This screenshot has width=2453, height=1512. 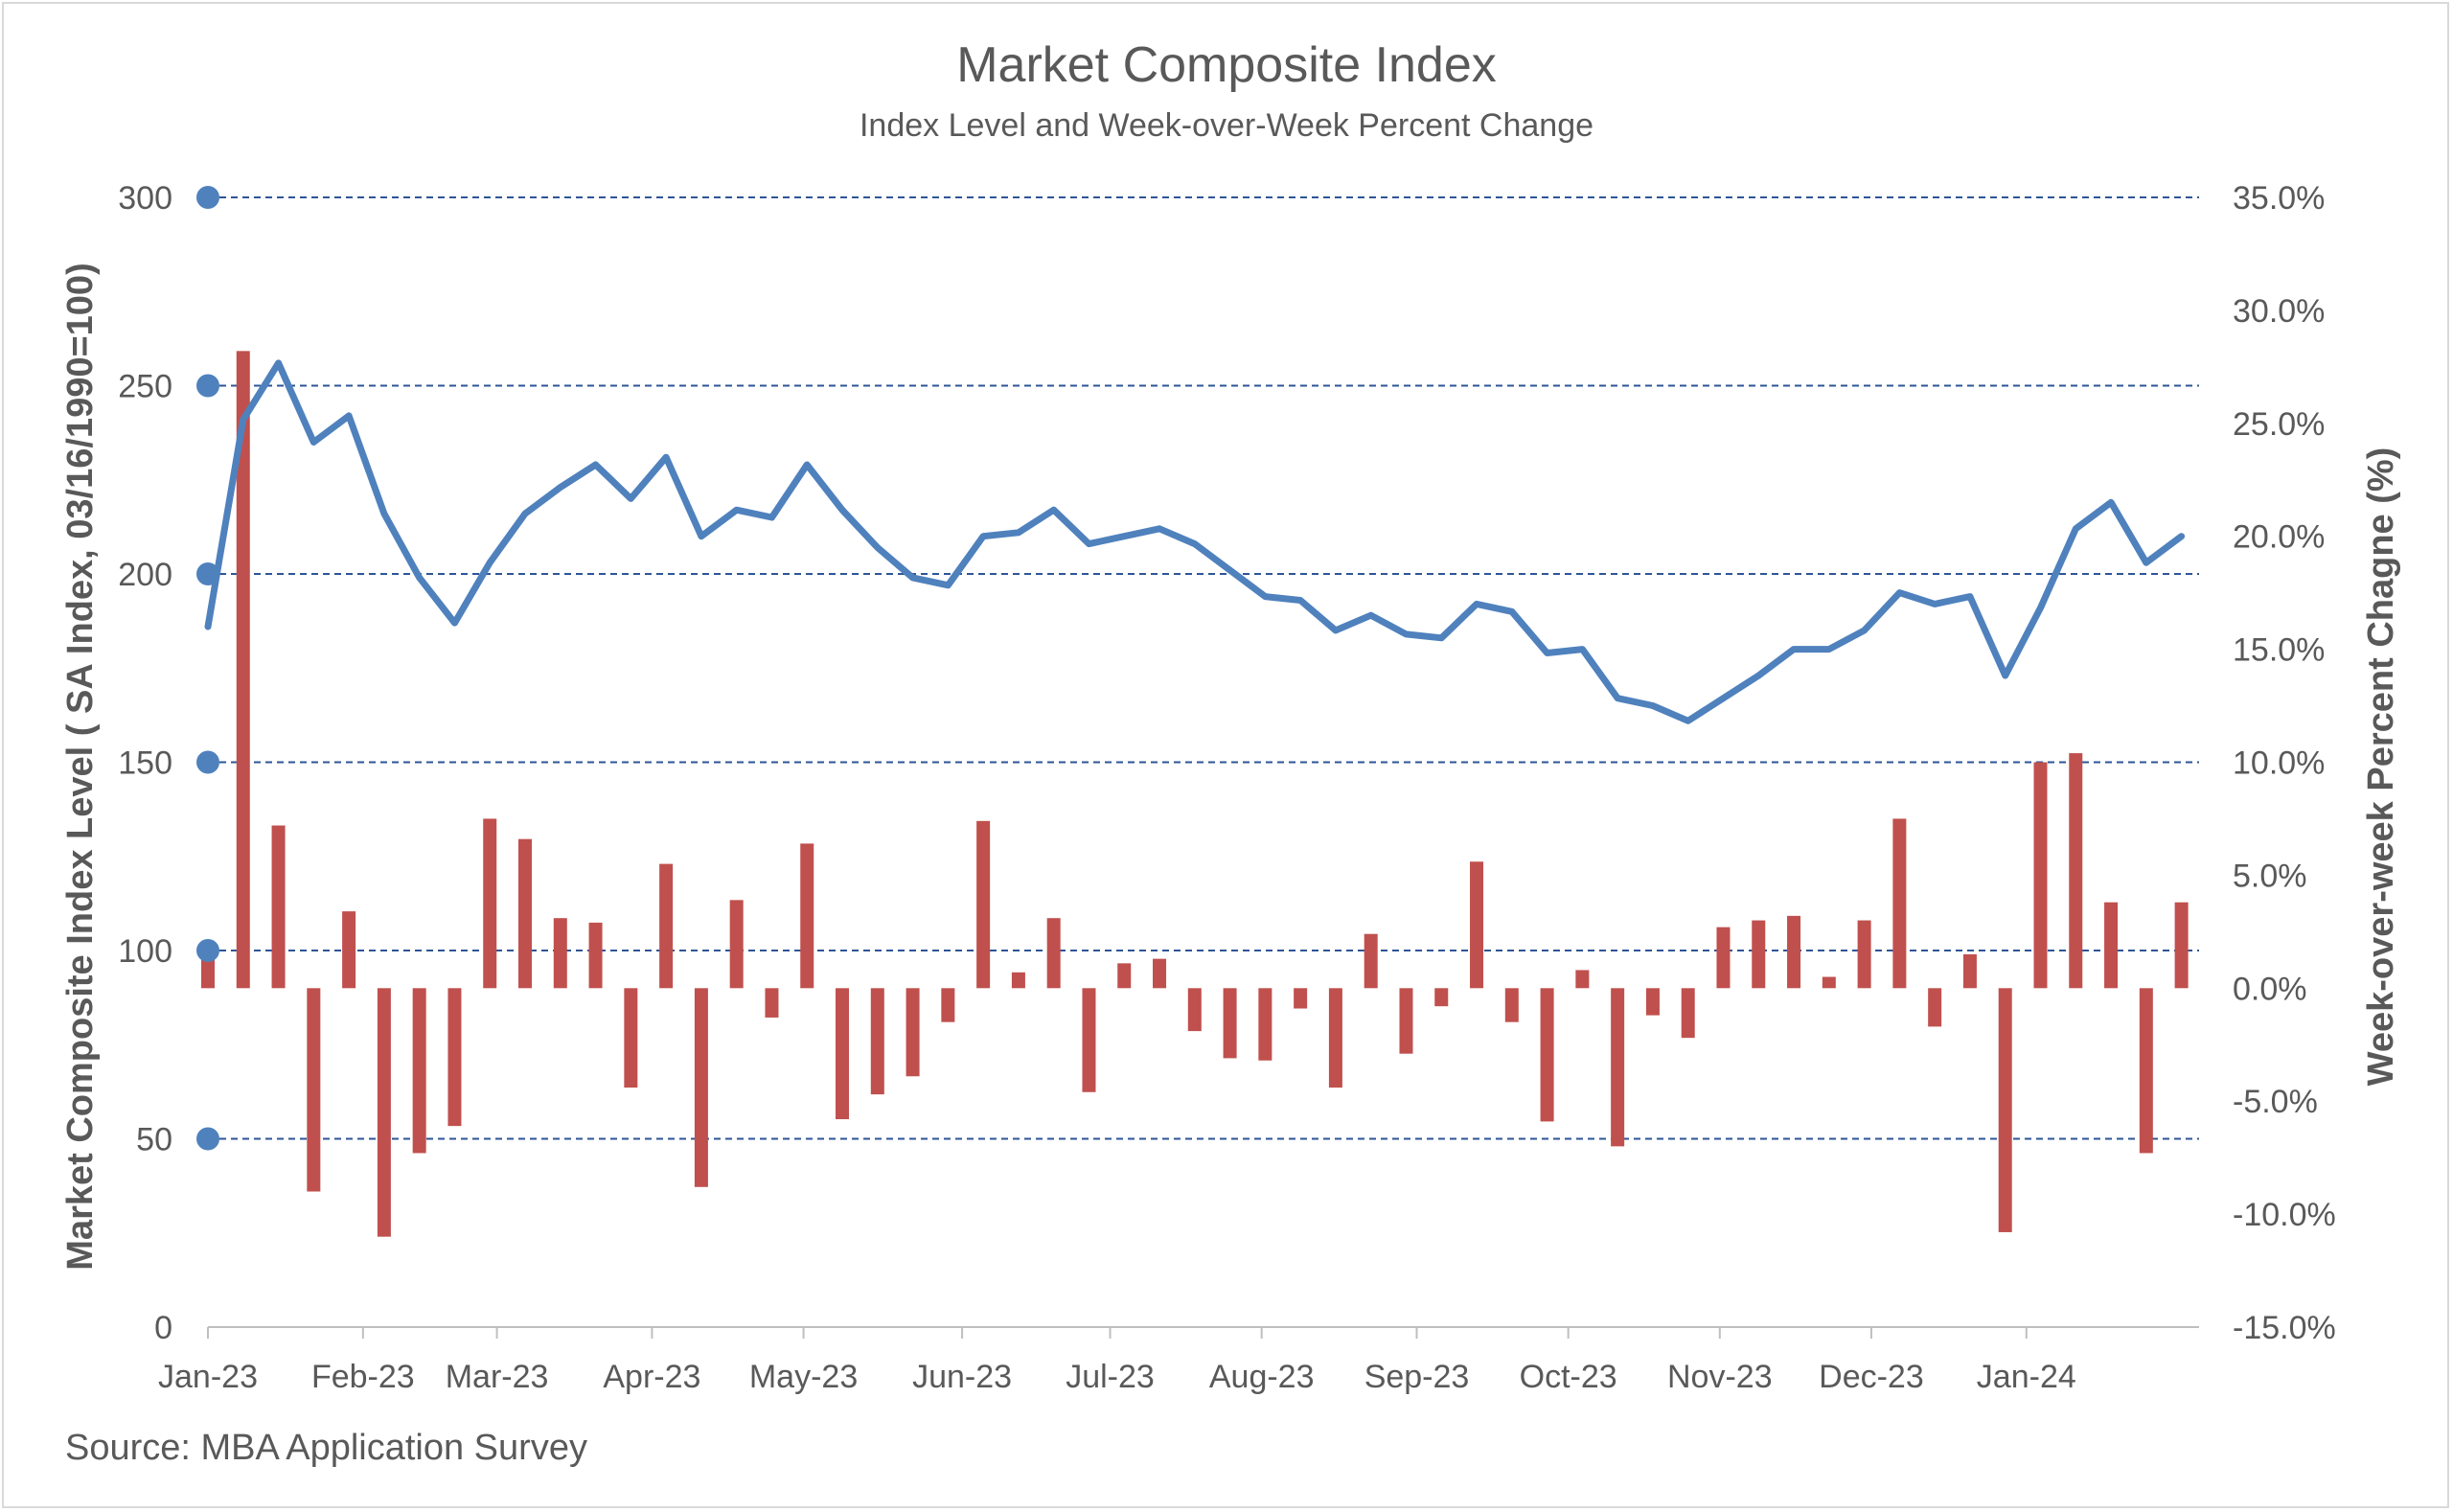 What do you see at coordinates (145, 387) in the screenshot?
I see `left-tick-label: 250` at bounding box center [145, 387].